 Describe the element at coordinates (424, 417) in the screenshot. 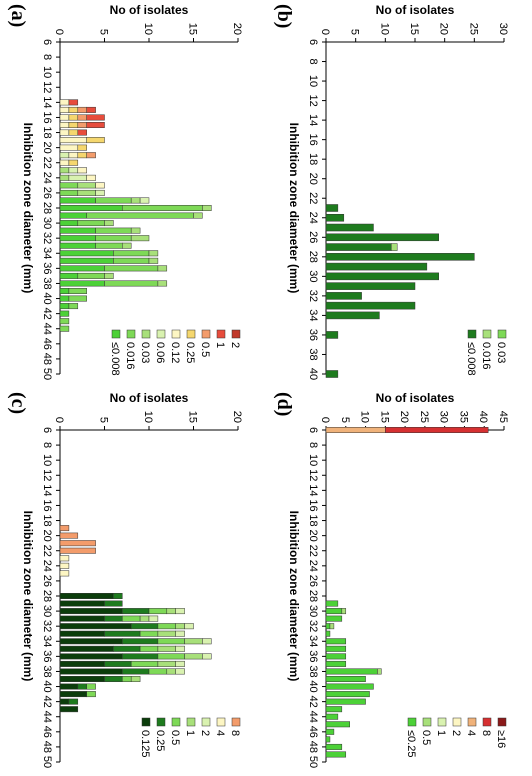

I see `y-tick-label: 25` at that location.